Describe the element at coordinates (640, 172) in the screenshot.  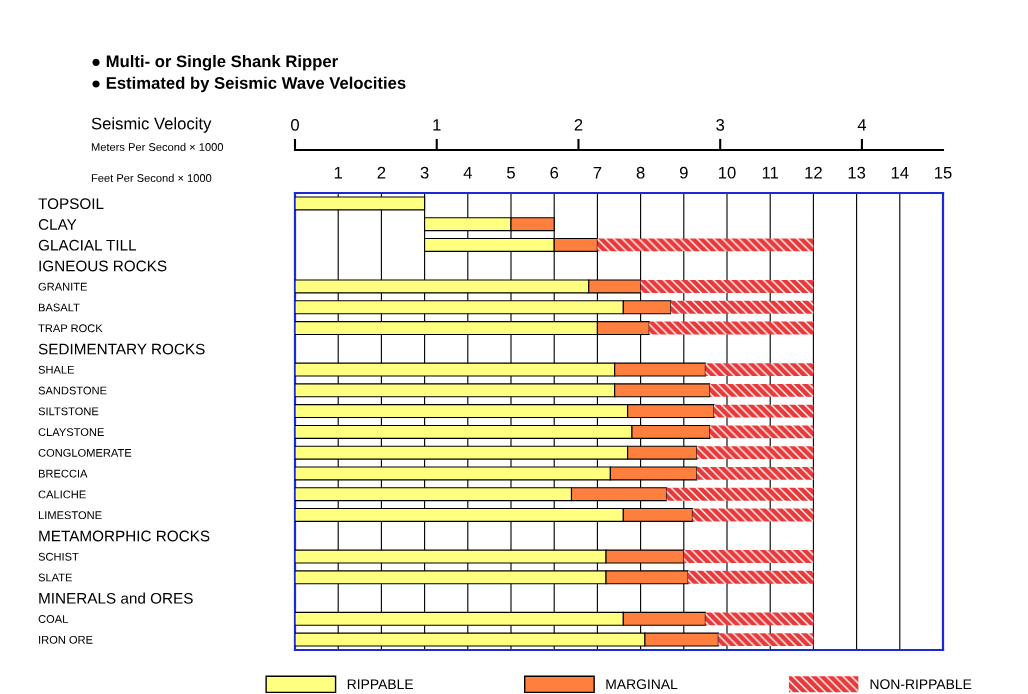
I see `x-tick-label: 8` at that location.